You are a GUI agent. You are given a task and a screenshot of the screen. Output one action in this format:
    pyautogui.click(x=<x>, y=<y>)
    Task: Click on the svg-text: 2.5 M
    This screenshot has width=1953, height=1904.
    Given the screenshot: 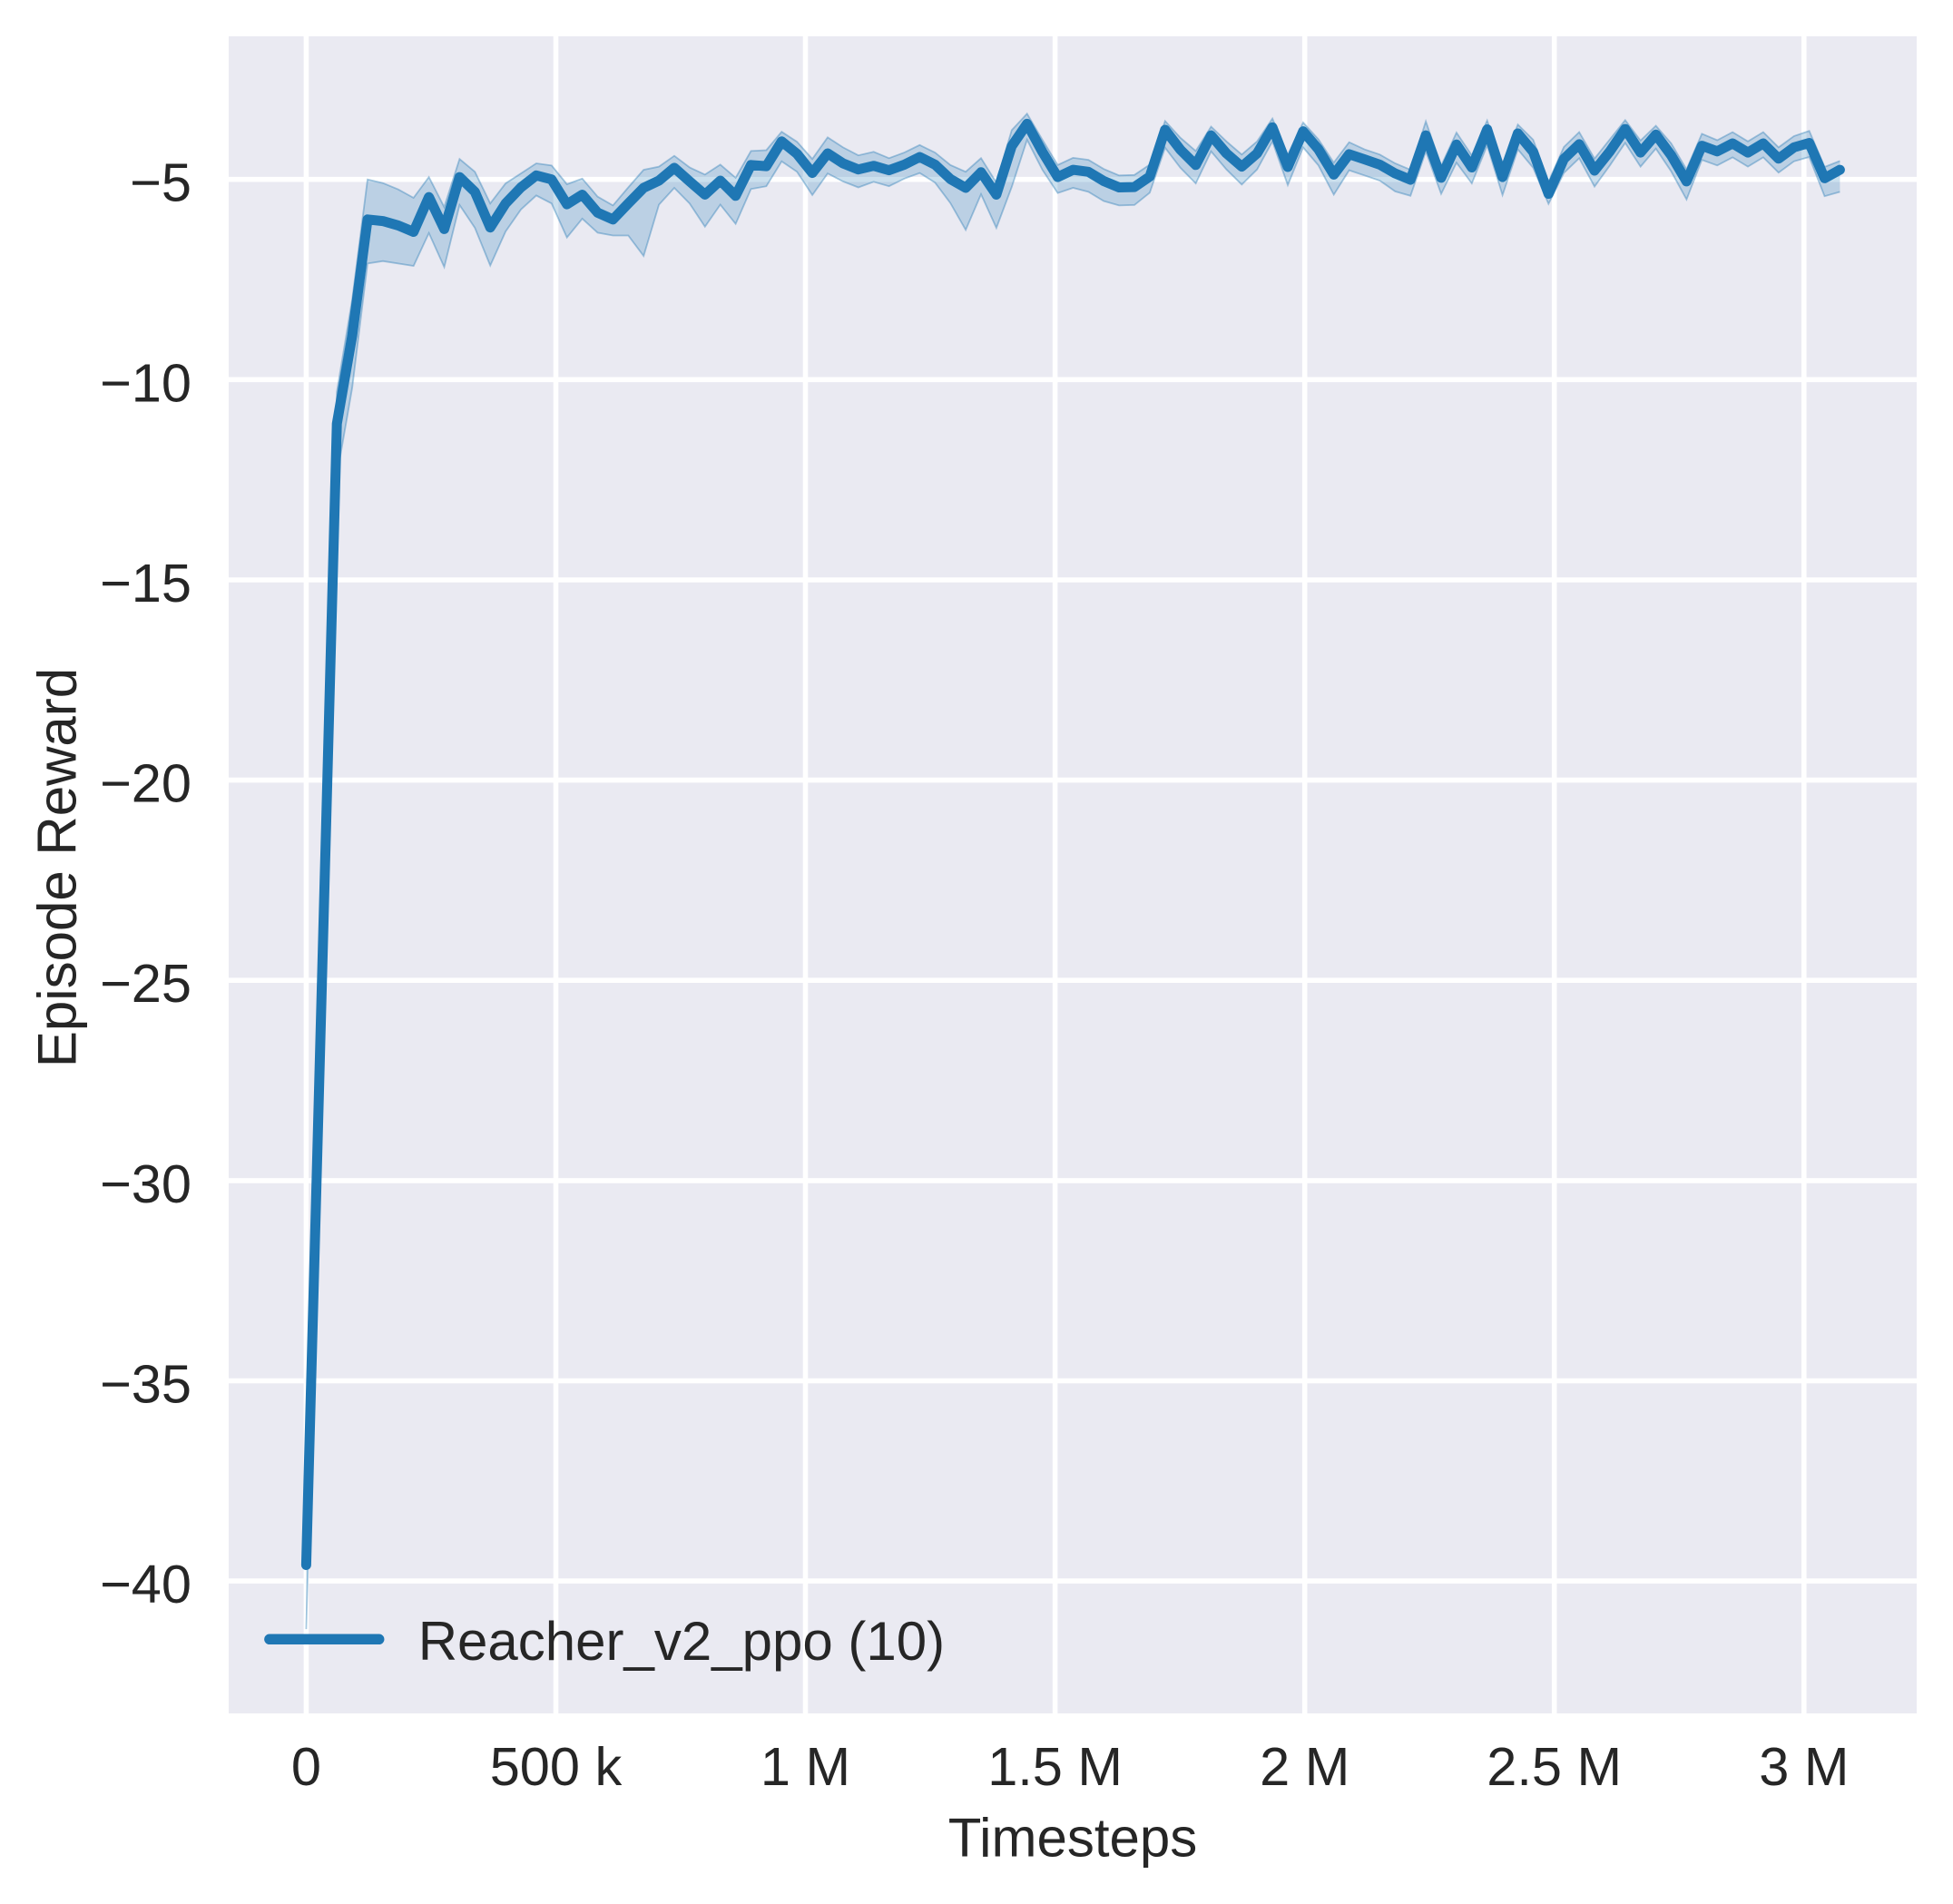 What is the action you would take?
    pyautogui.click(x=1555, y=1767)
    